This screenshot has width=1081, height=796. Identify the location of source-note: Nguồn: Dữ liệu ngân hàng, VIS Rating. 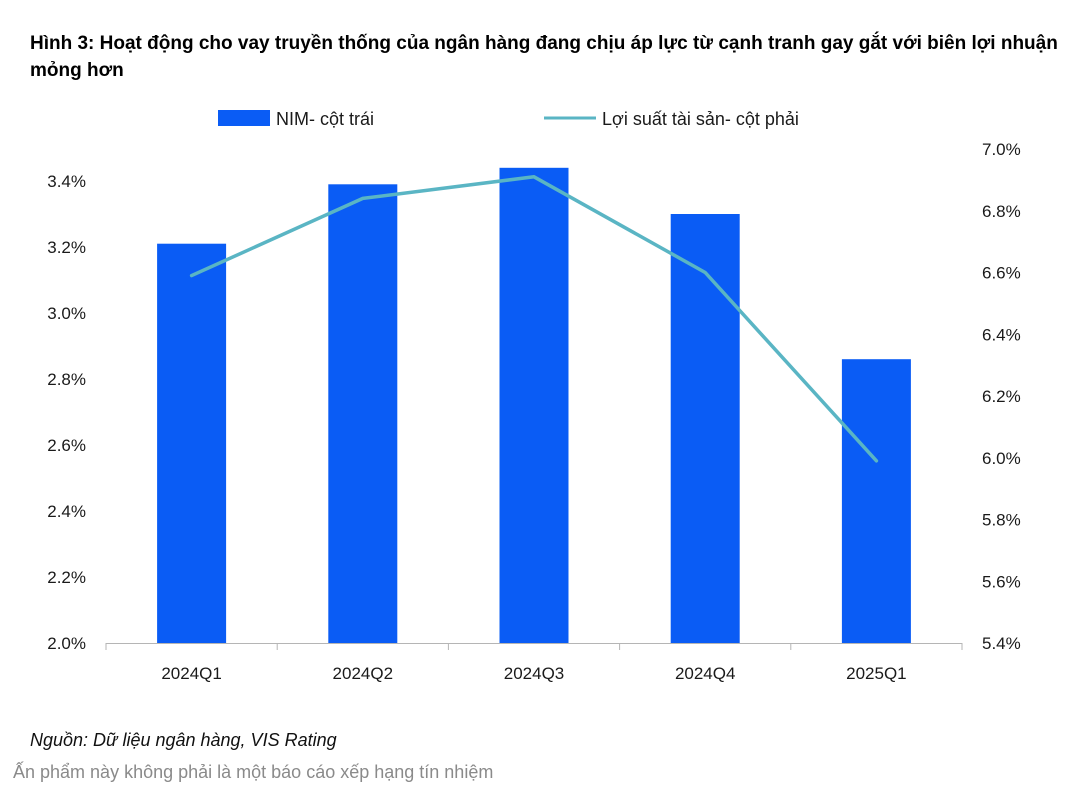
(183, 740).